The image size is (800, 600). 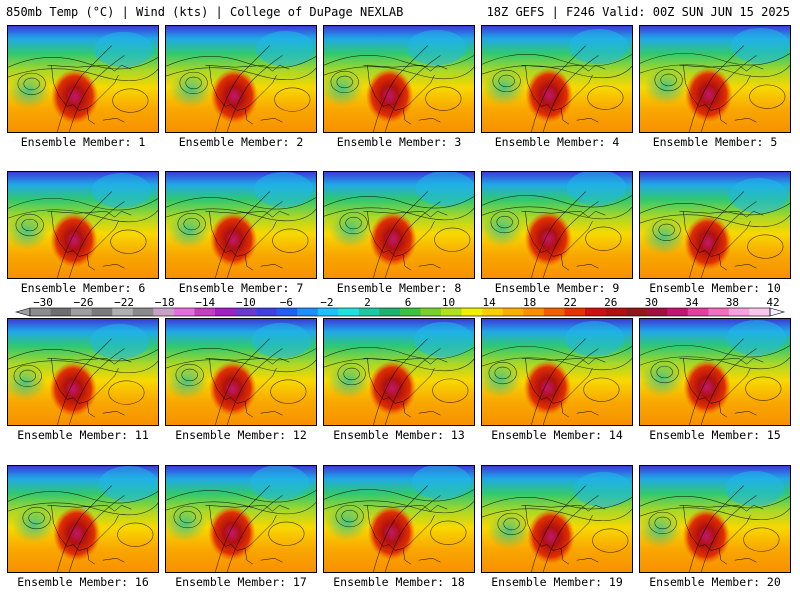 What do you see at coordinates (83, 288) in the screenshot?
I see `ensemble-member-label: Ensemble Member: 6` at bounding box center [83, 288].